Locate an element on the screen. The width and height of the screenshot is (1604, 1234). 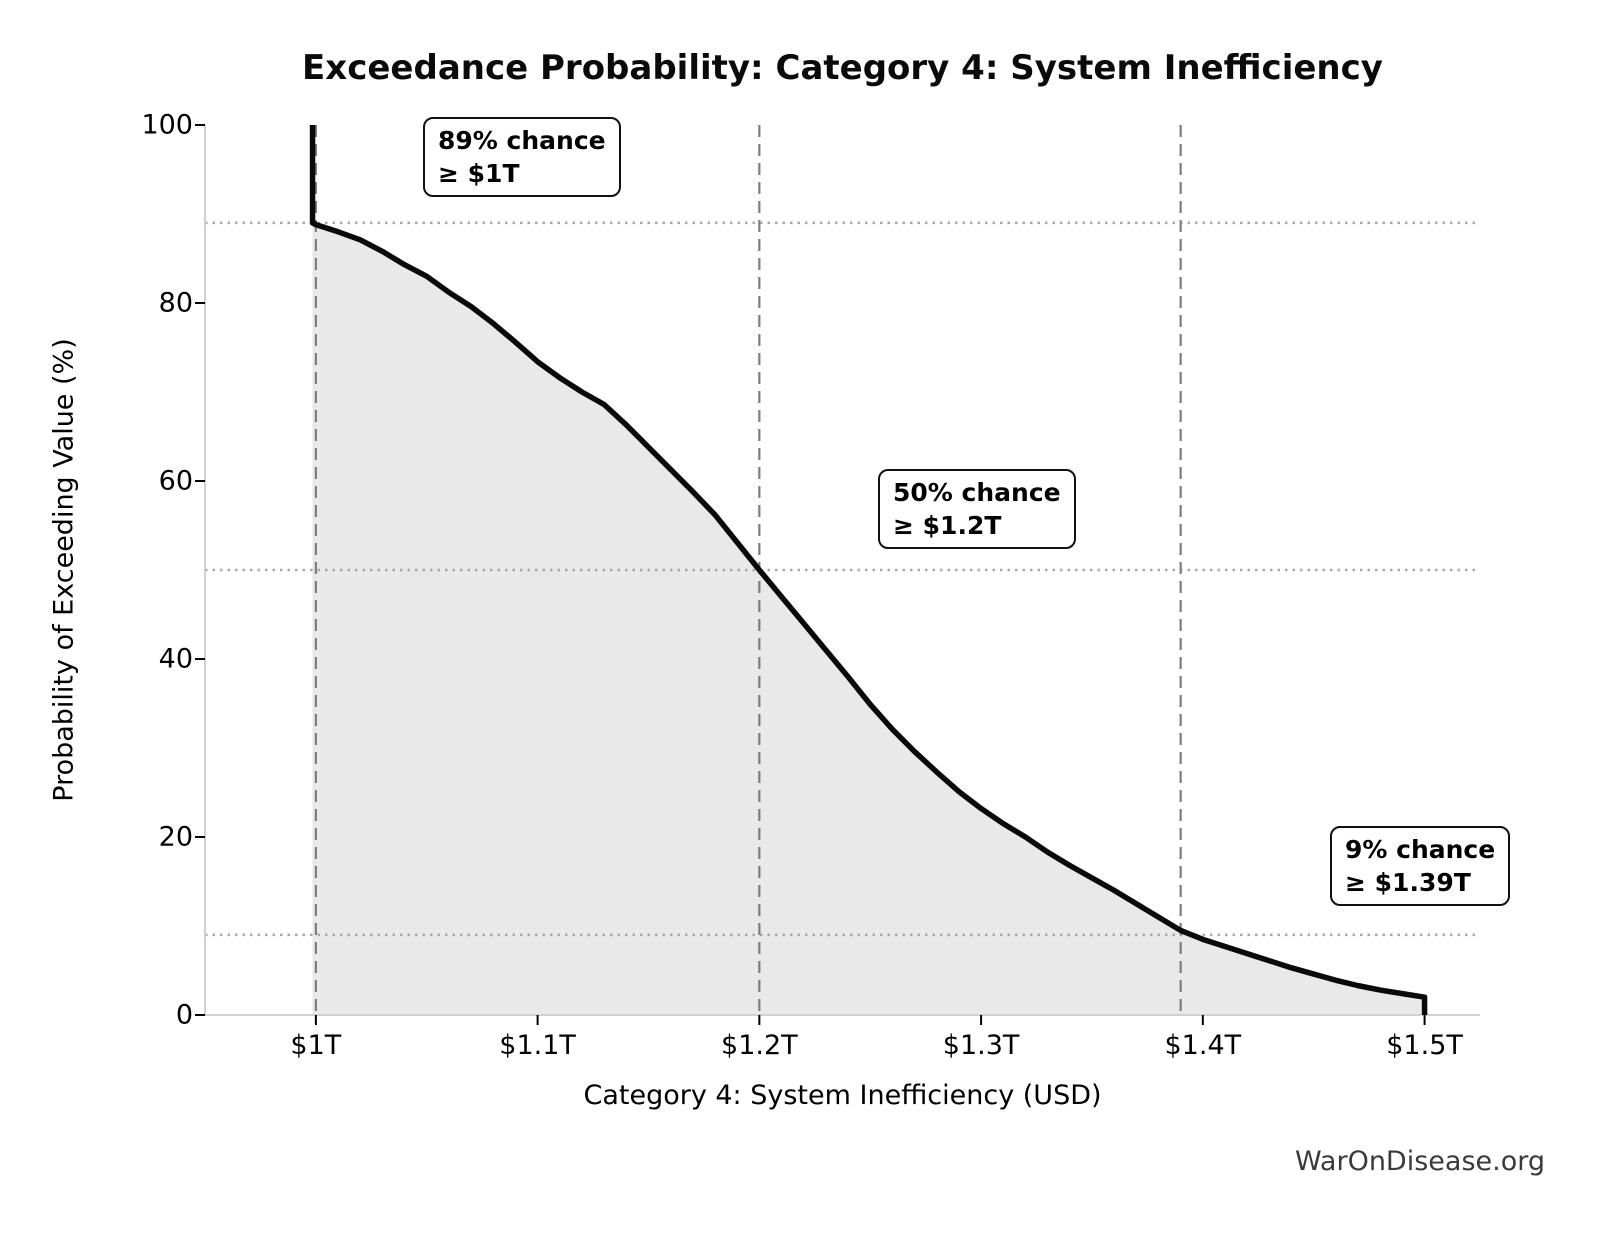
annotation-50pct-box: 50% chance ≥ $1.2T is located at coordinates (977, 509).